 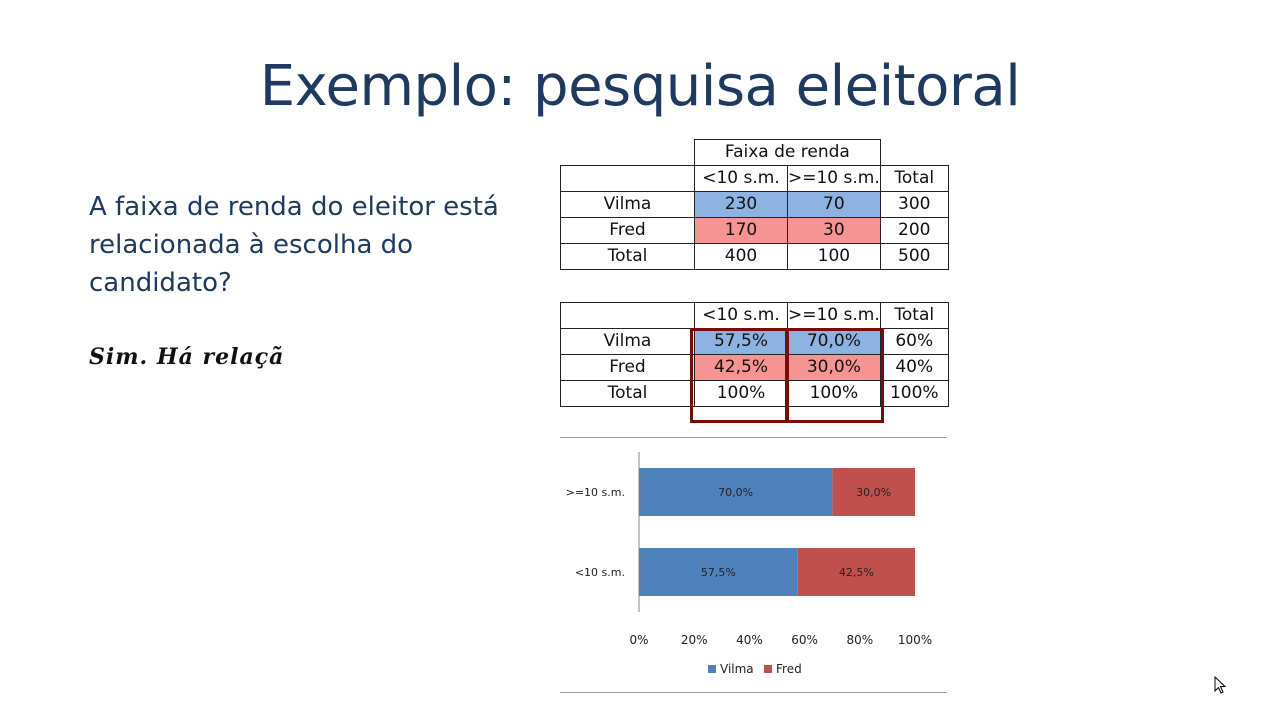 What do you see at coordinates (741, 256) in the screenshot?
I see `table-cell: 400` at bounding box center [741, 256].